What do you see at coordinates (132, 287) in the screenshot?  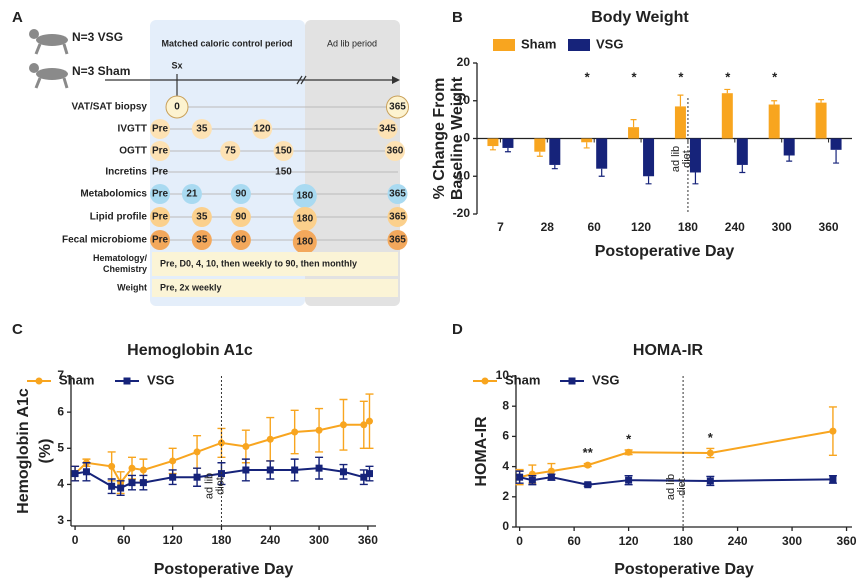 I see `row-label: Weight` at bounding box center [132, 287].